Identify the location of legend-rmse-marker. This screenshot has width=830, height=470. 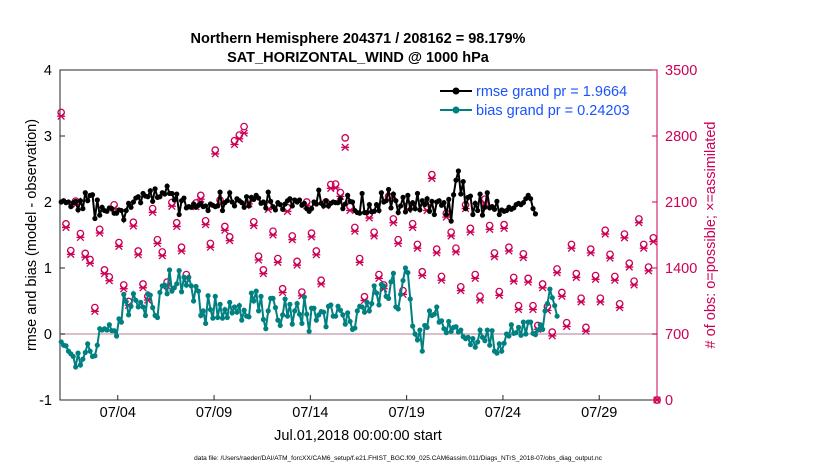
(456, 91).